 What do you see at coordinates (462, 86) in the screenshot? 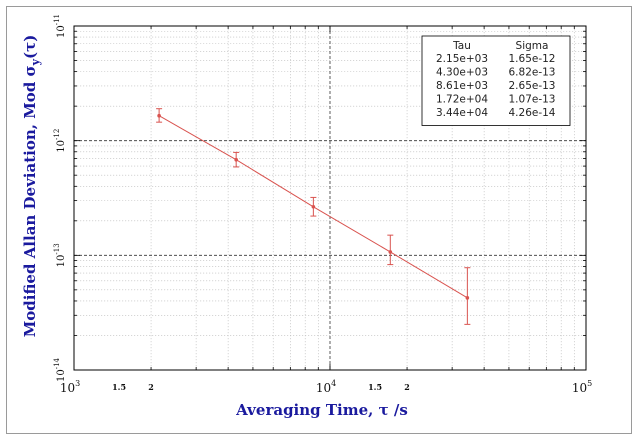
I see `legend-cell: 8.61e+03` at bounding box center [462, 86].